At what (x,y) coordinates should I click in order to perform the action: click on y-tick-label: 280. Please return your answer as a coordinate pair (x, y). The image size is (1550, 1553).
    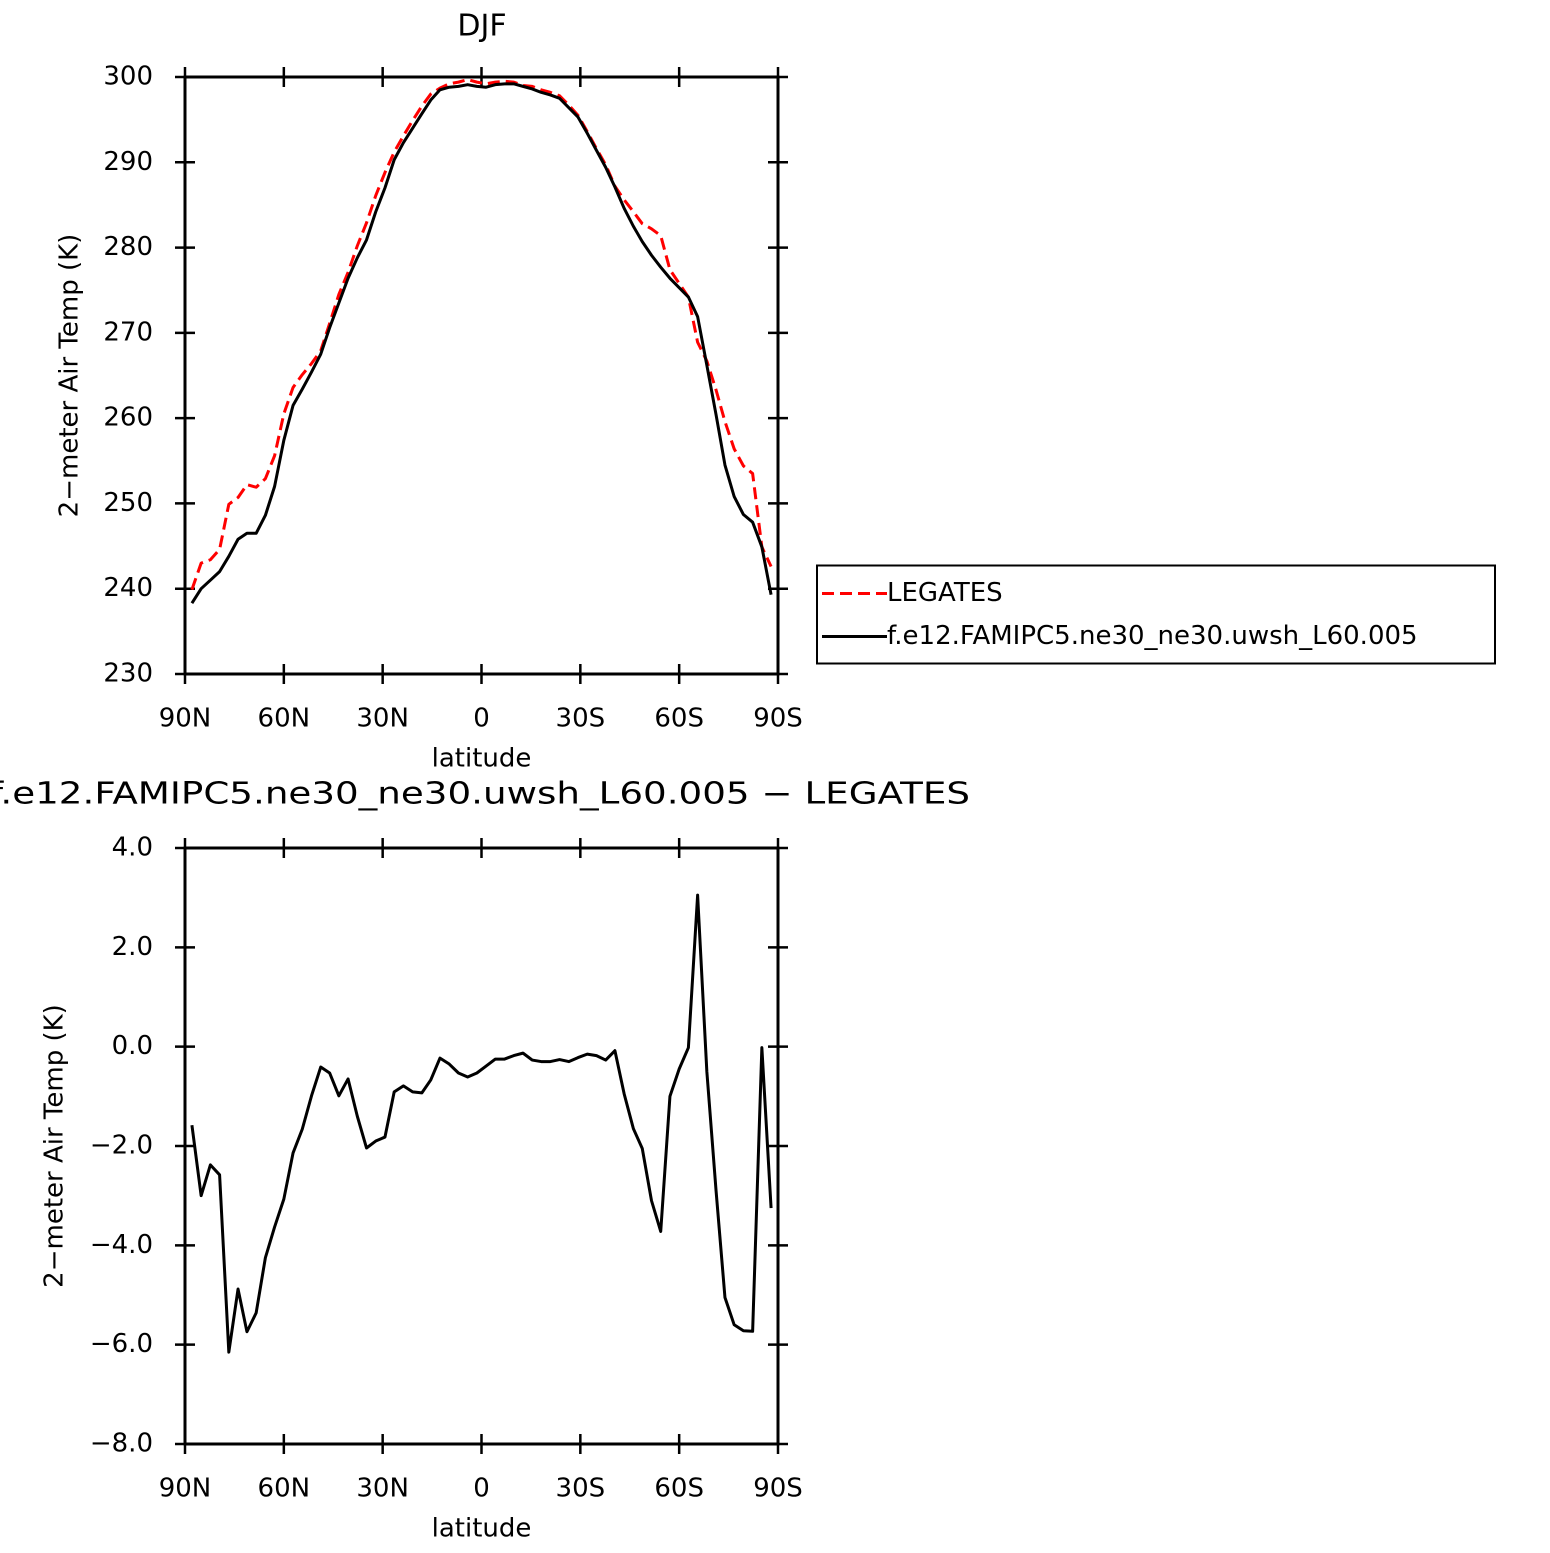
    Looking at the image, I should click on (128, 247).